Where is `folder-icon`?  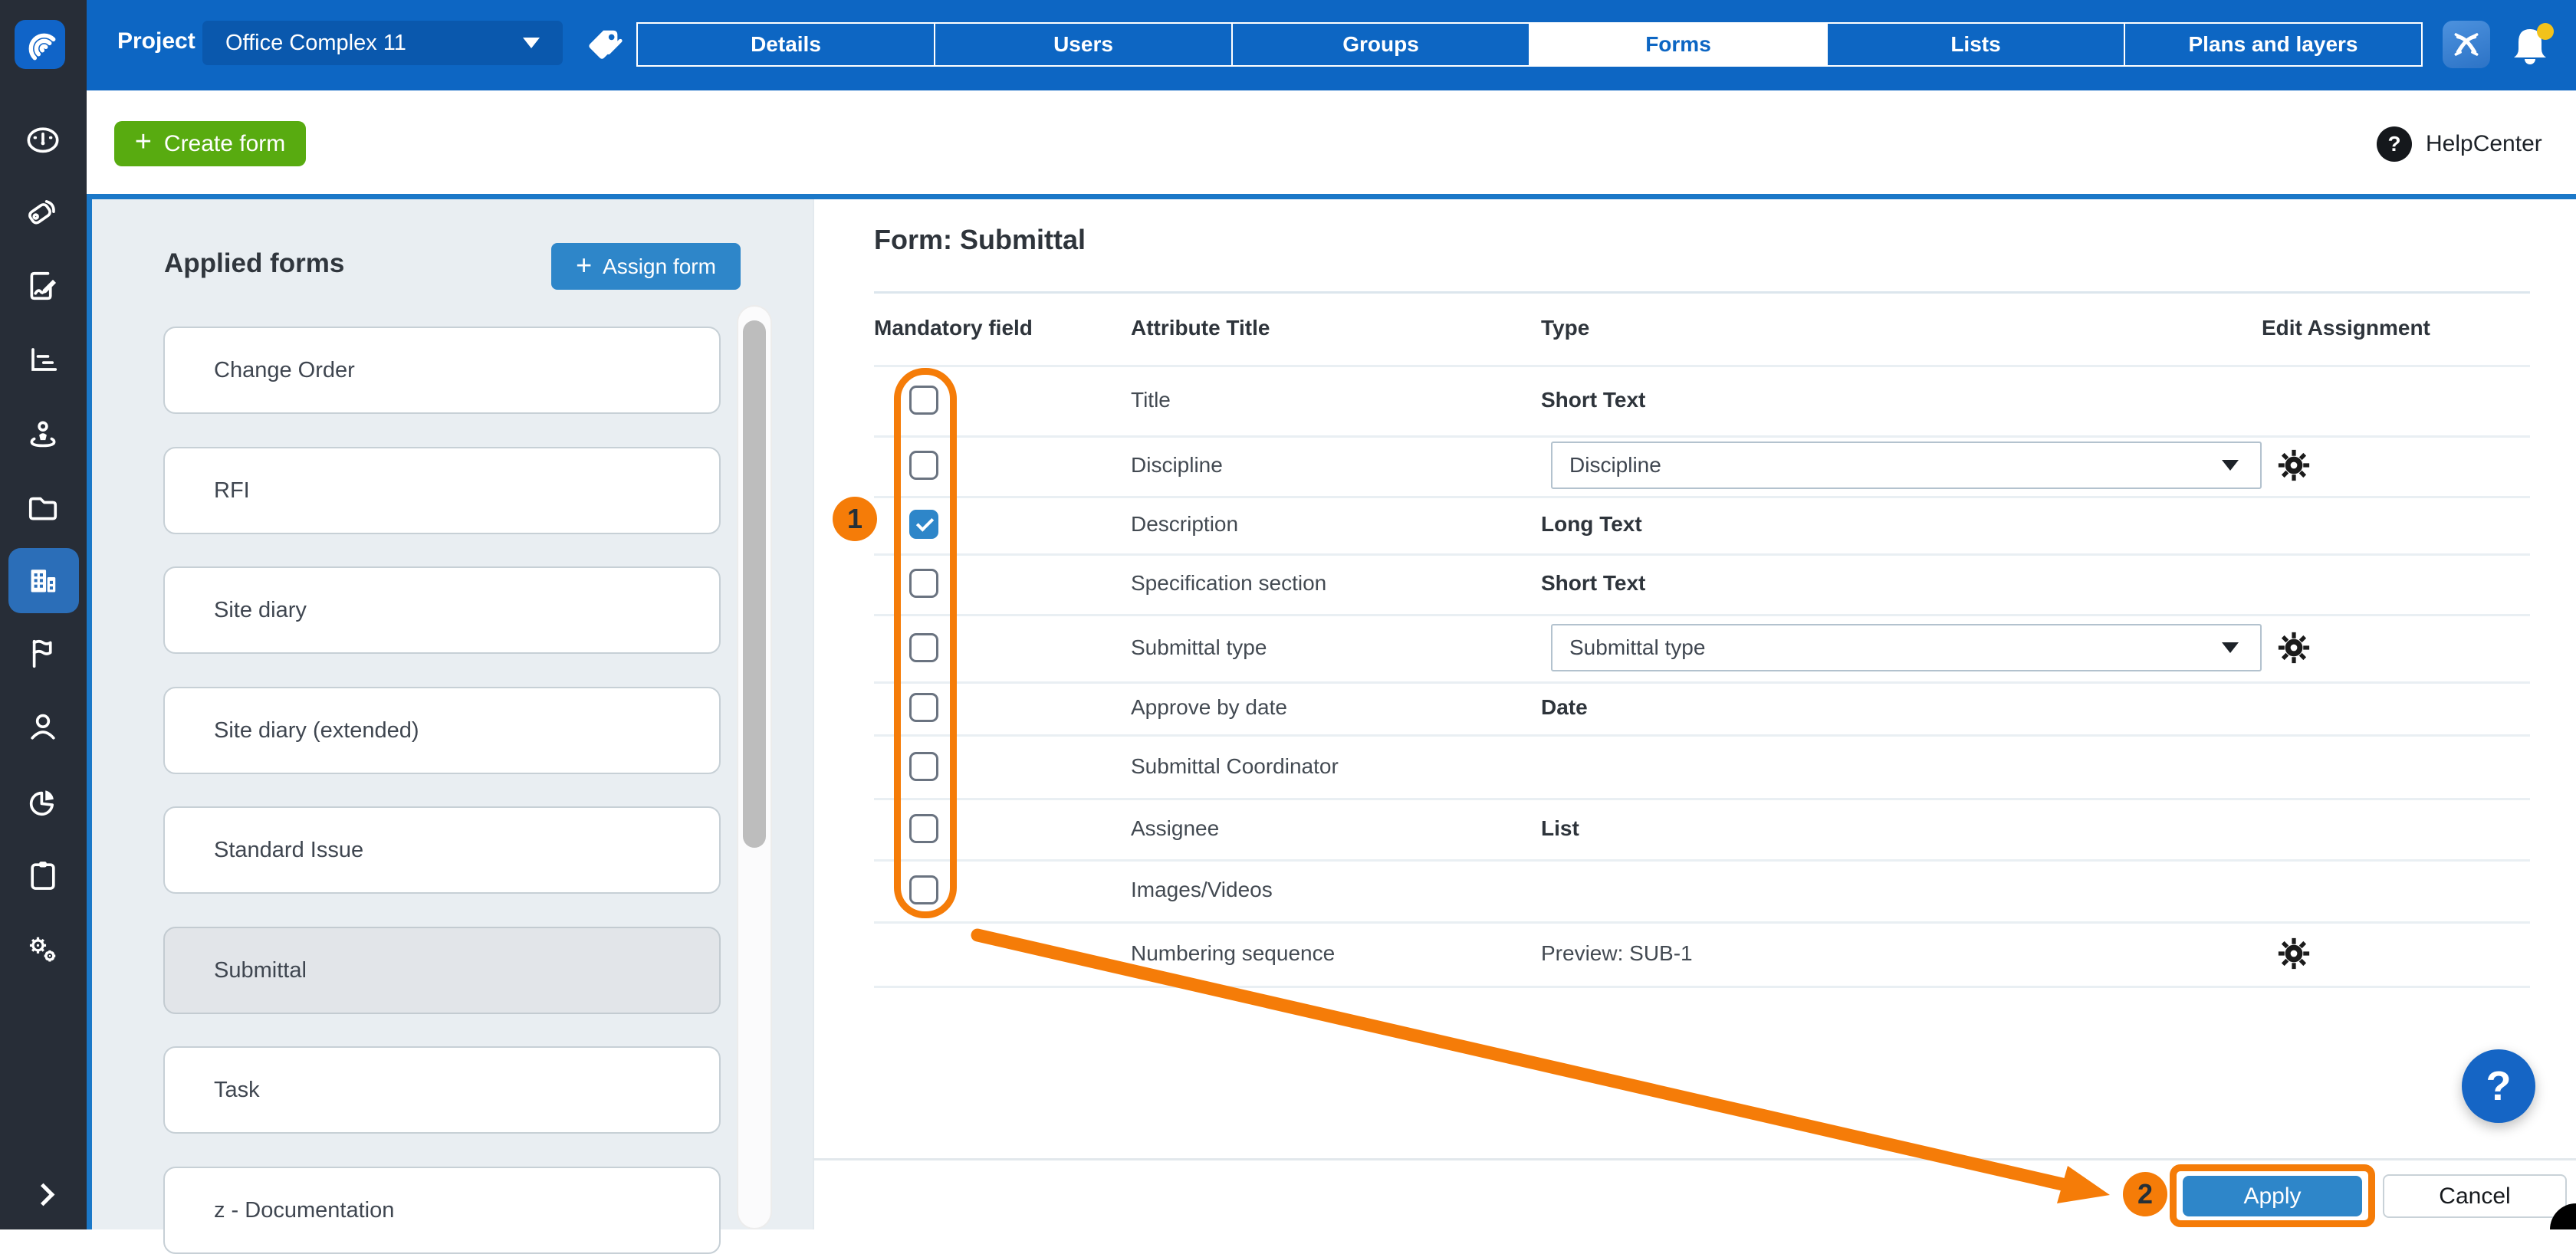
folder-icon is located at coordinates (43, 507).